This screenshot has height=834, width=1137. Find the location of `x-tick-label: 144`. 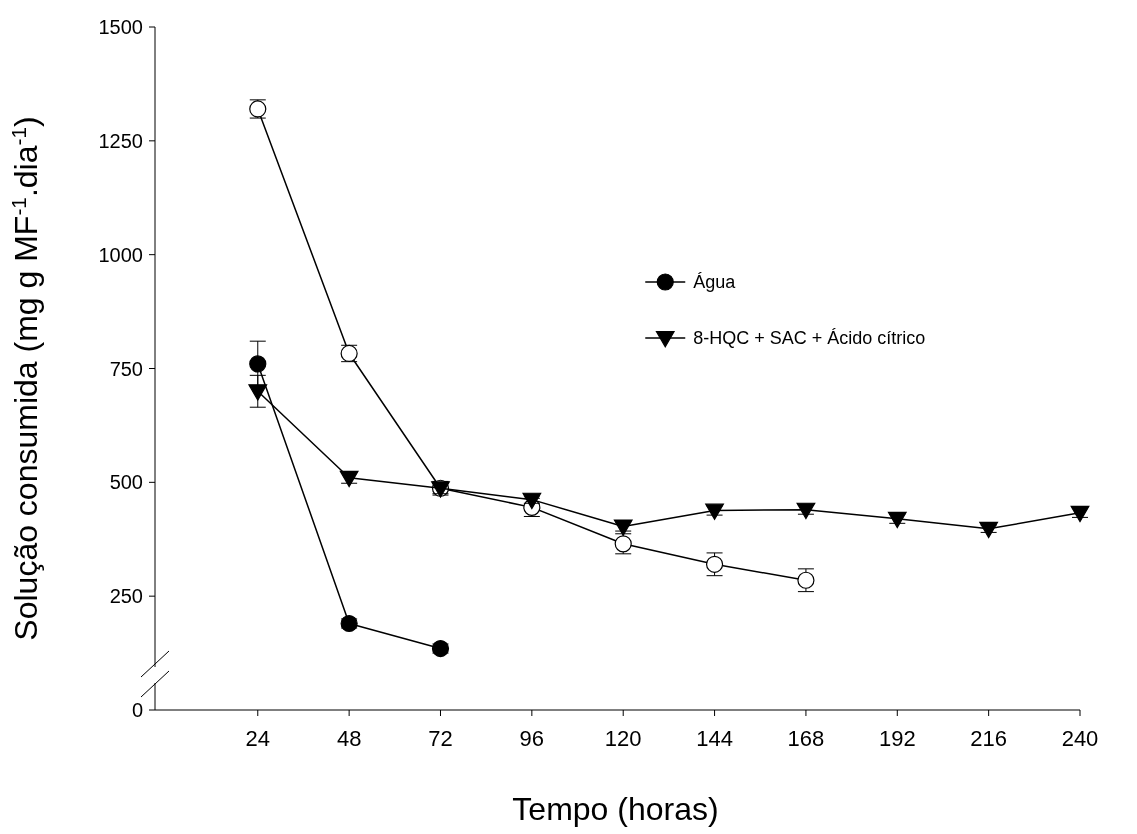

x-tick-label: 144 is located at coordinates (714, 738).